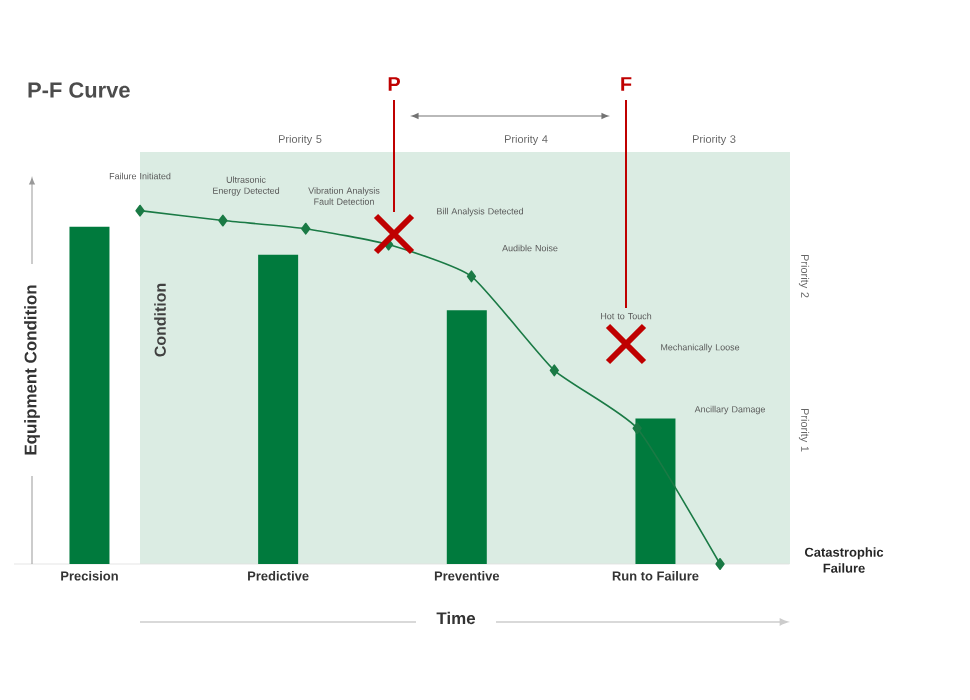 This screenshot has width=970, height=700. I want to click on x-axis-title: Time, so click(456, 618).